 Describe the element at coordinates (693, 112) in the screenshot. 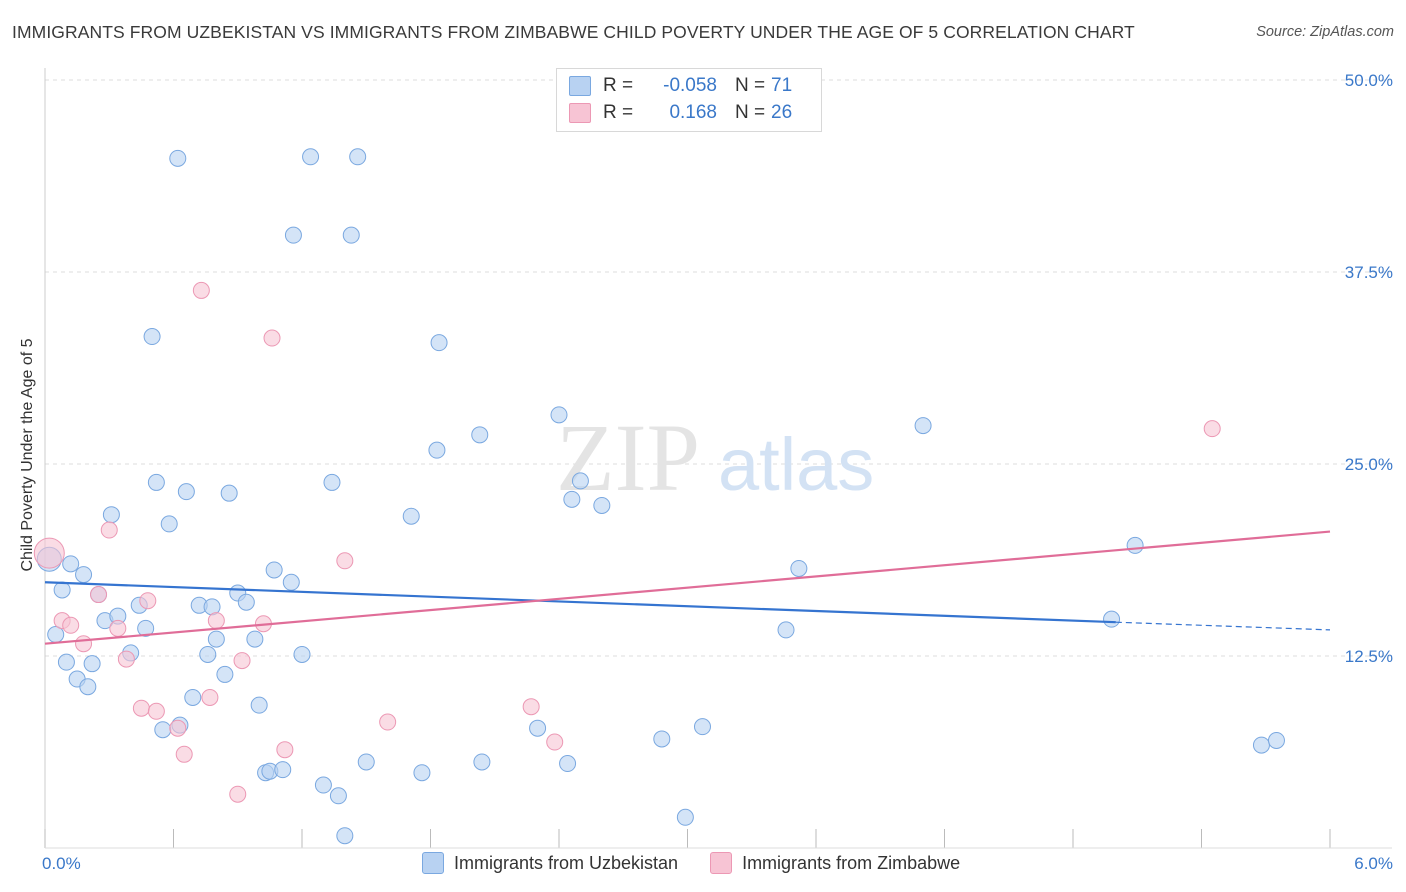

I see `r-value-zimbabwe: 0.168` at that location.